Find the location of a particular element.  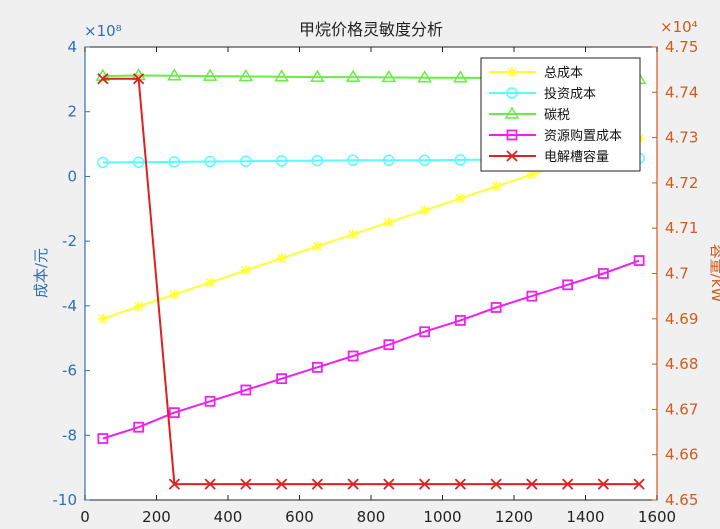

y-left-tick-label: -8 is located at coordinates (69, 435).